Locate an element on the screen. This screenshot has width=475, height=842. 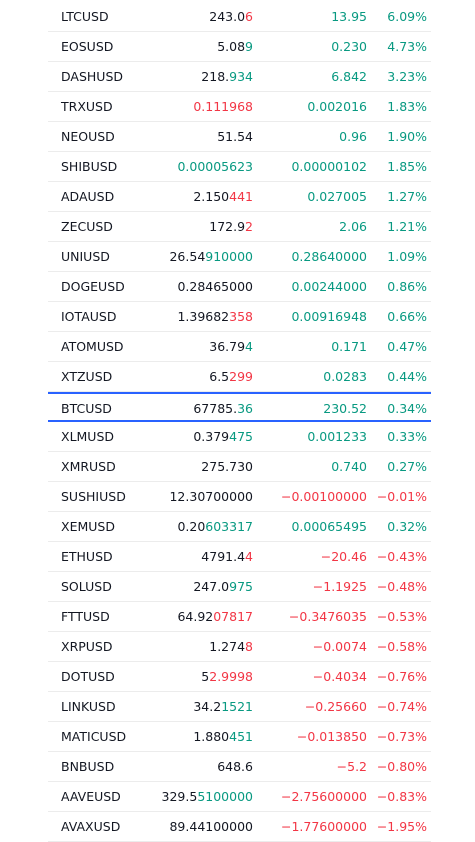
watchlist-row-xmrusd: XMRUSD 275.730 0.740 0.27% is located at coordinates (239, 467).